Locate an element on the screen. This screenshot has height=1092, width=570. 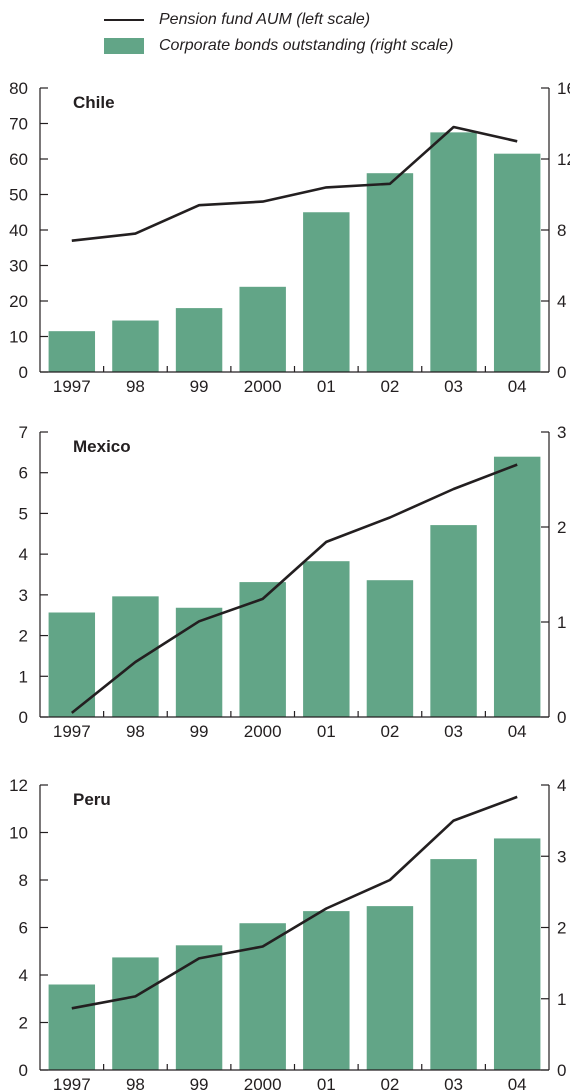
x-tick-label-mexico-99: 99 is located at coordinates (199, 731).